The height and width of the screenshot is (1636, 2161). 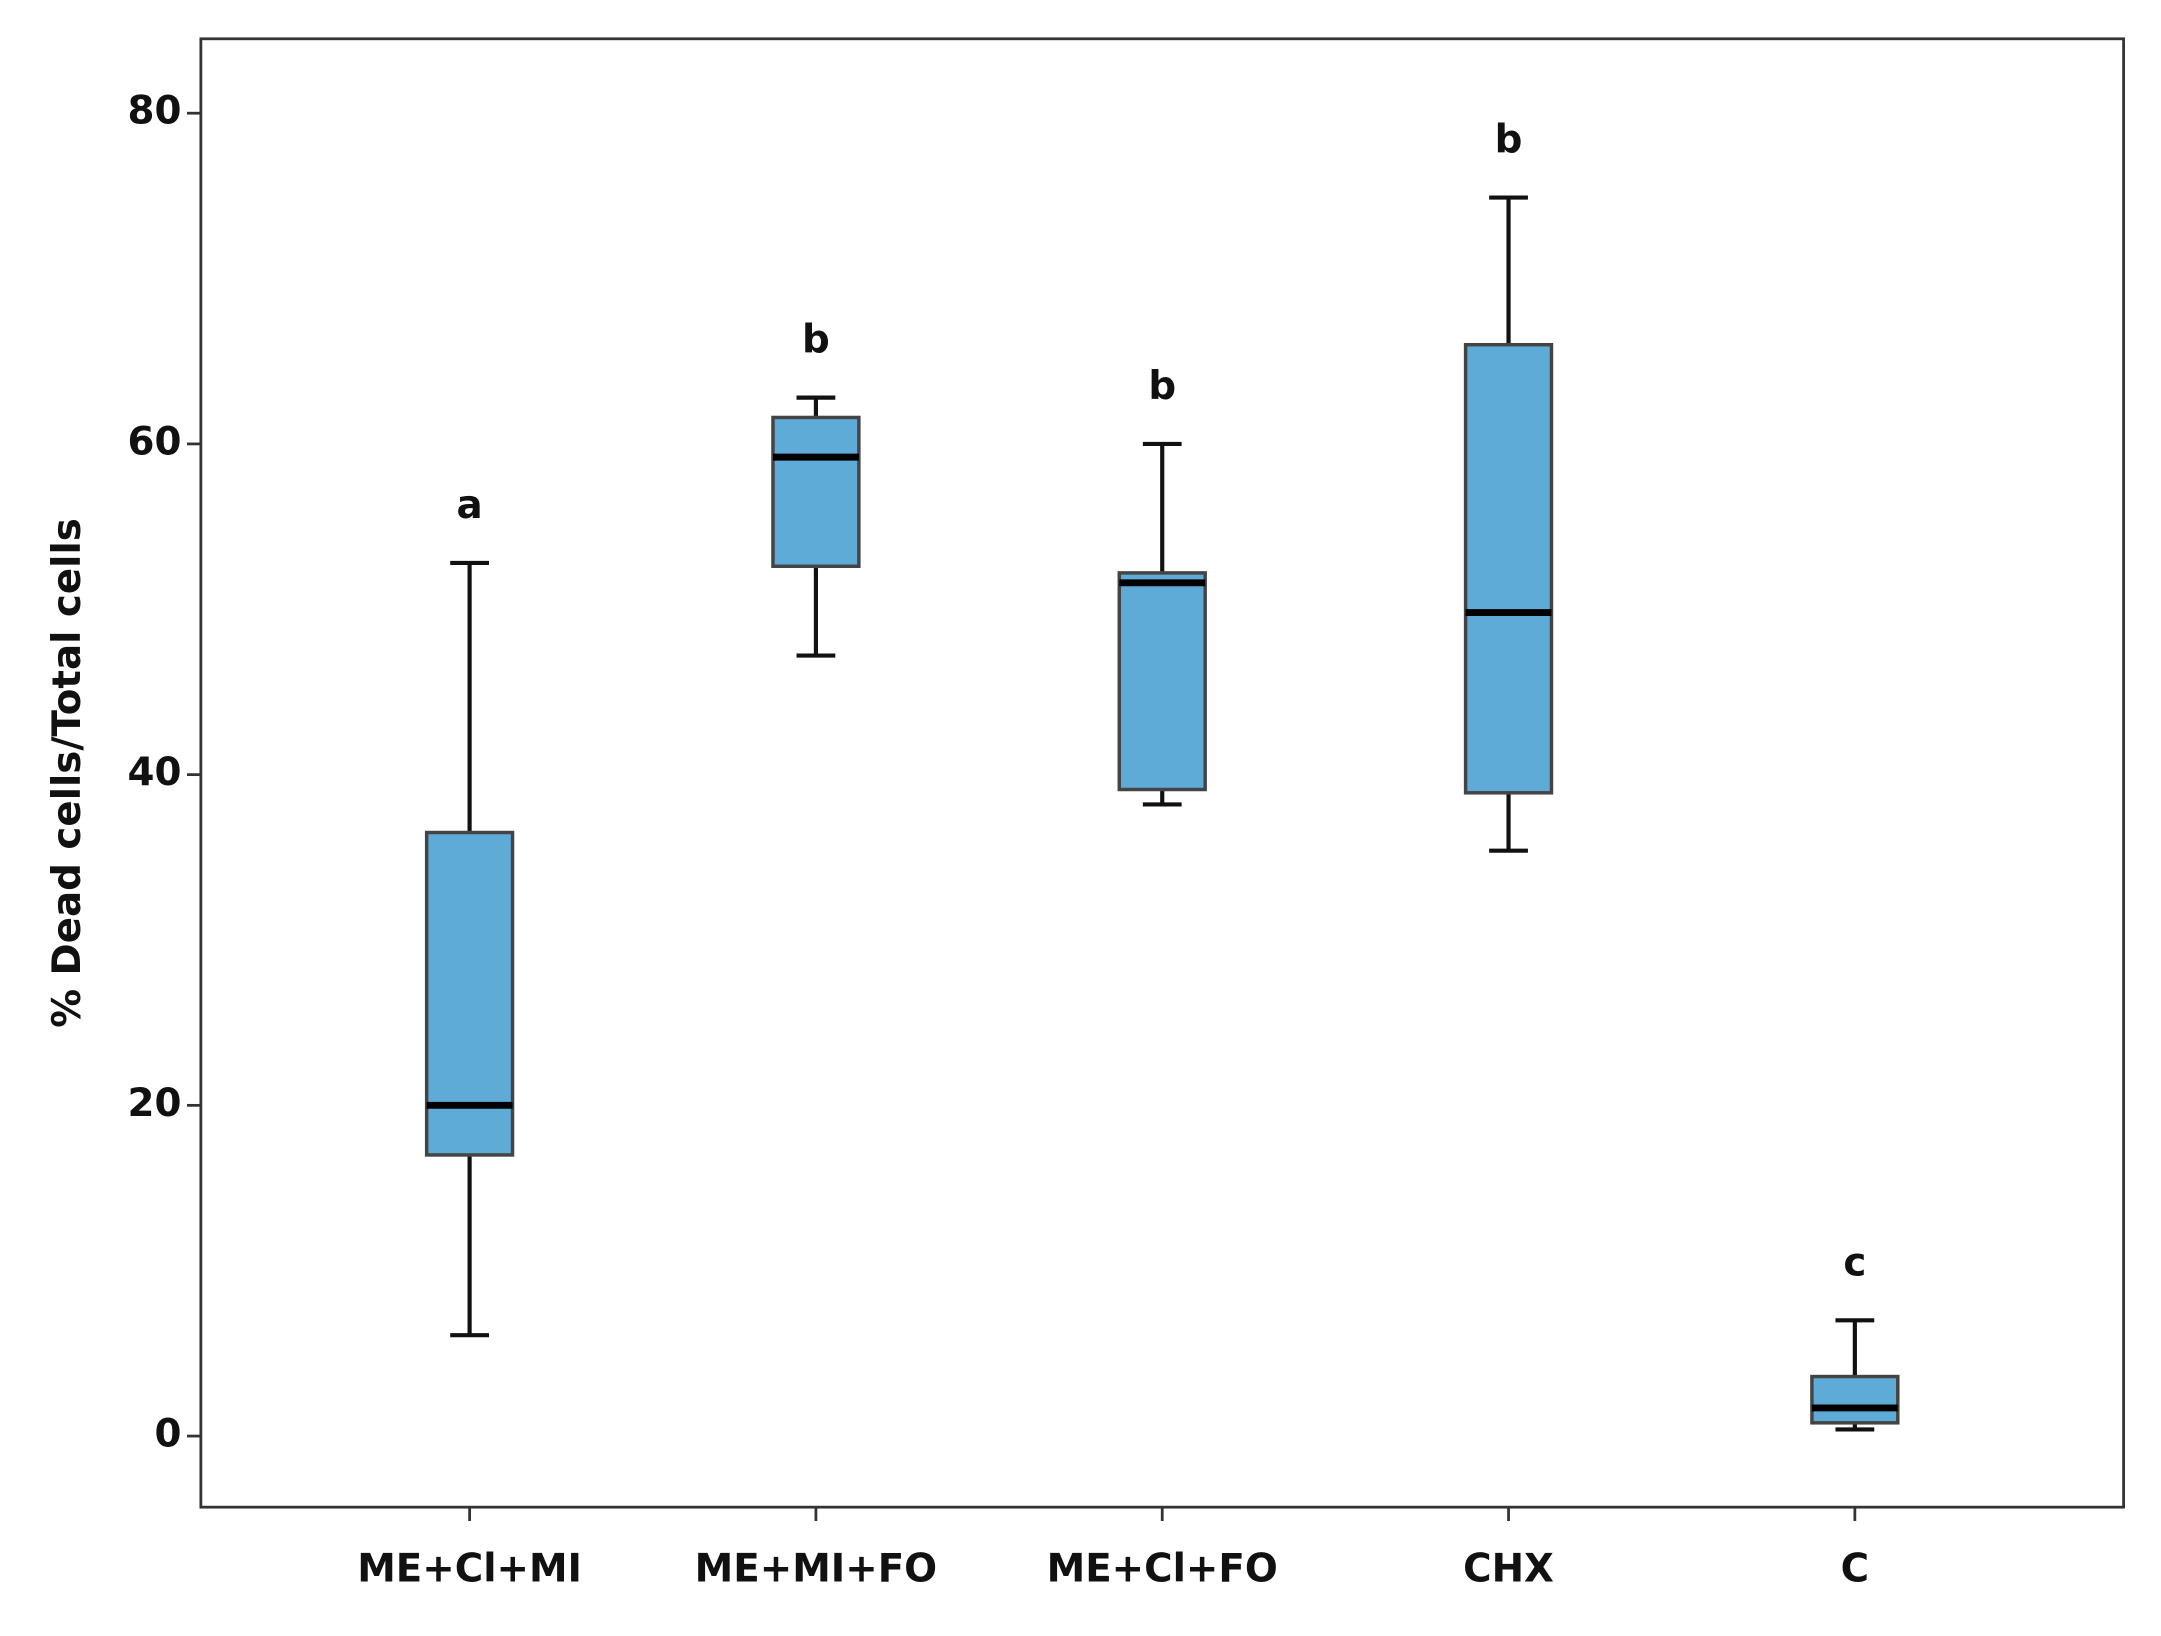 I want to click on x-tick-label: C, so click(x=1855, y=1568).